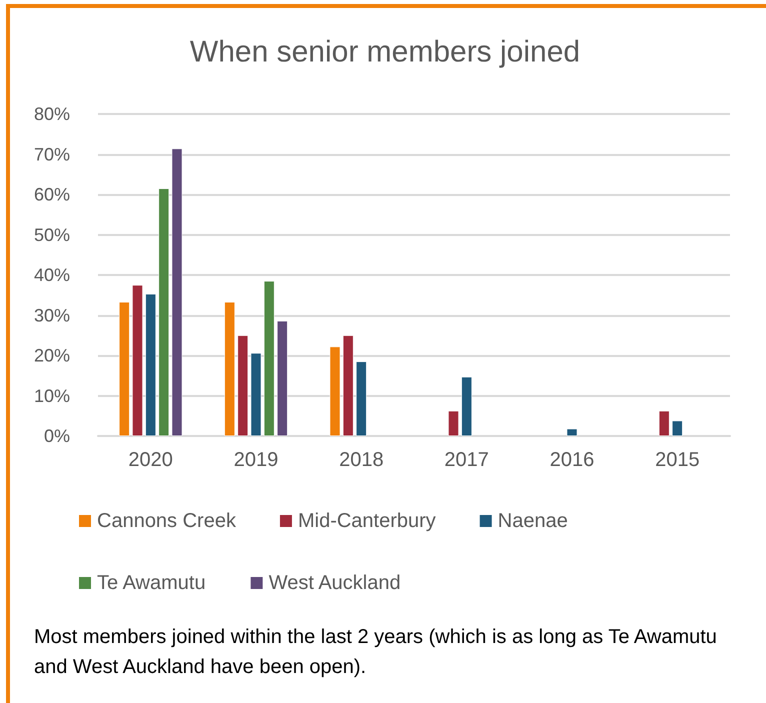 The width and height of the screenshot is (766, 703). Describe the element at coordinates (367, 521) in the screenshot. I see `legend-label: Mid-Canterbury` at that location.